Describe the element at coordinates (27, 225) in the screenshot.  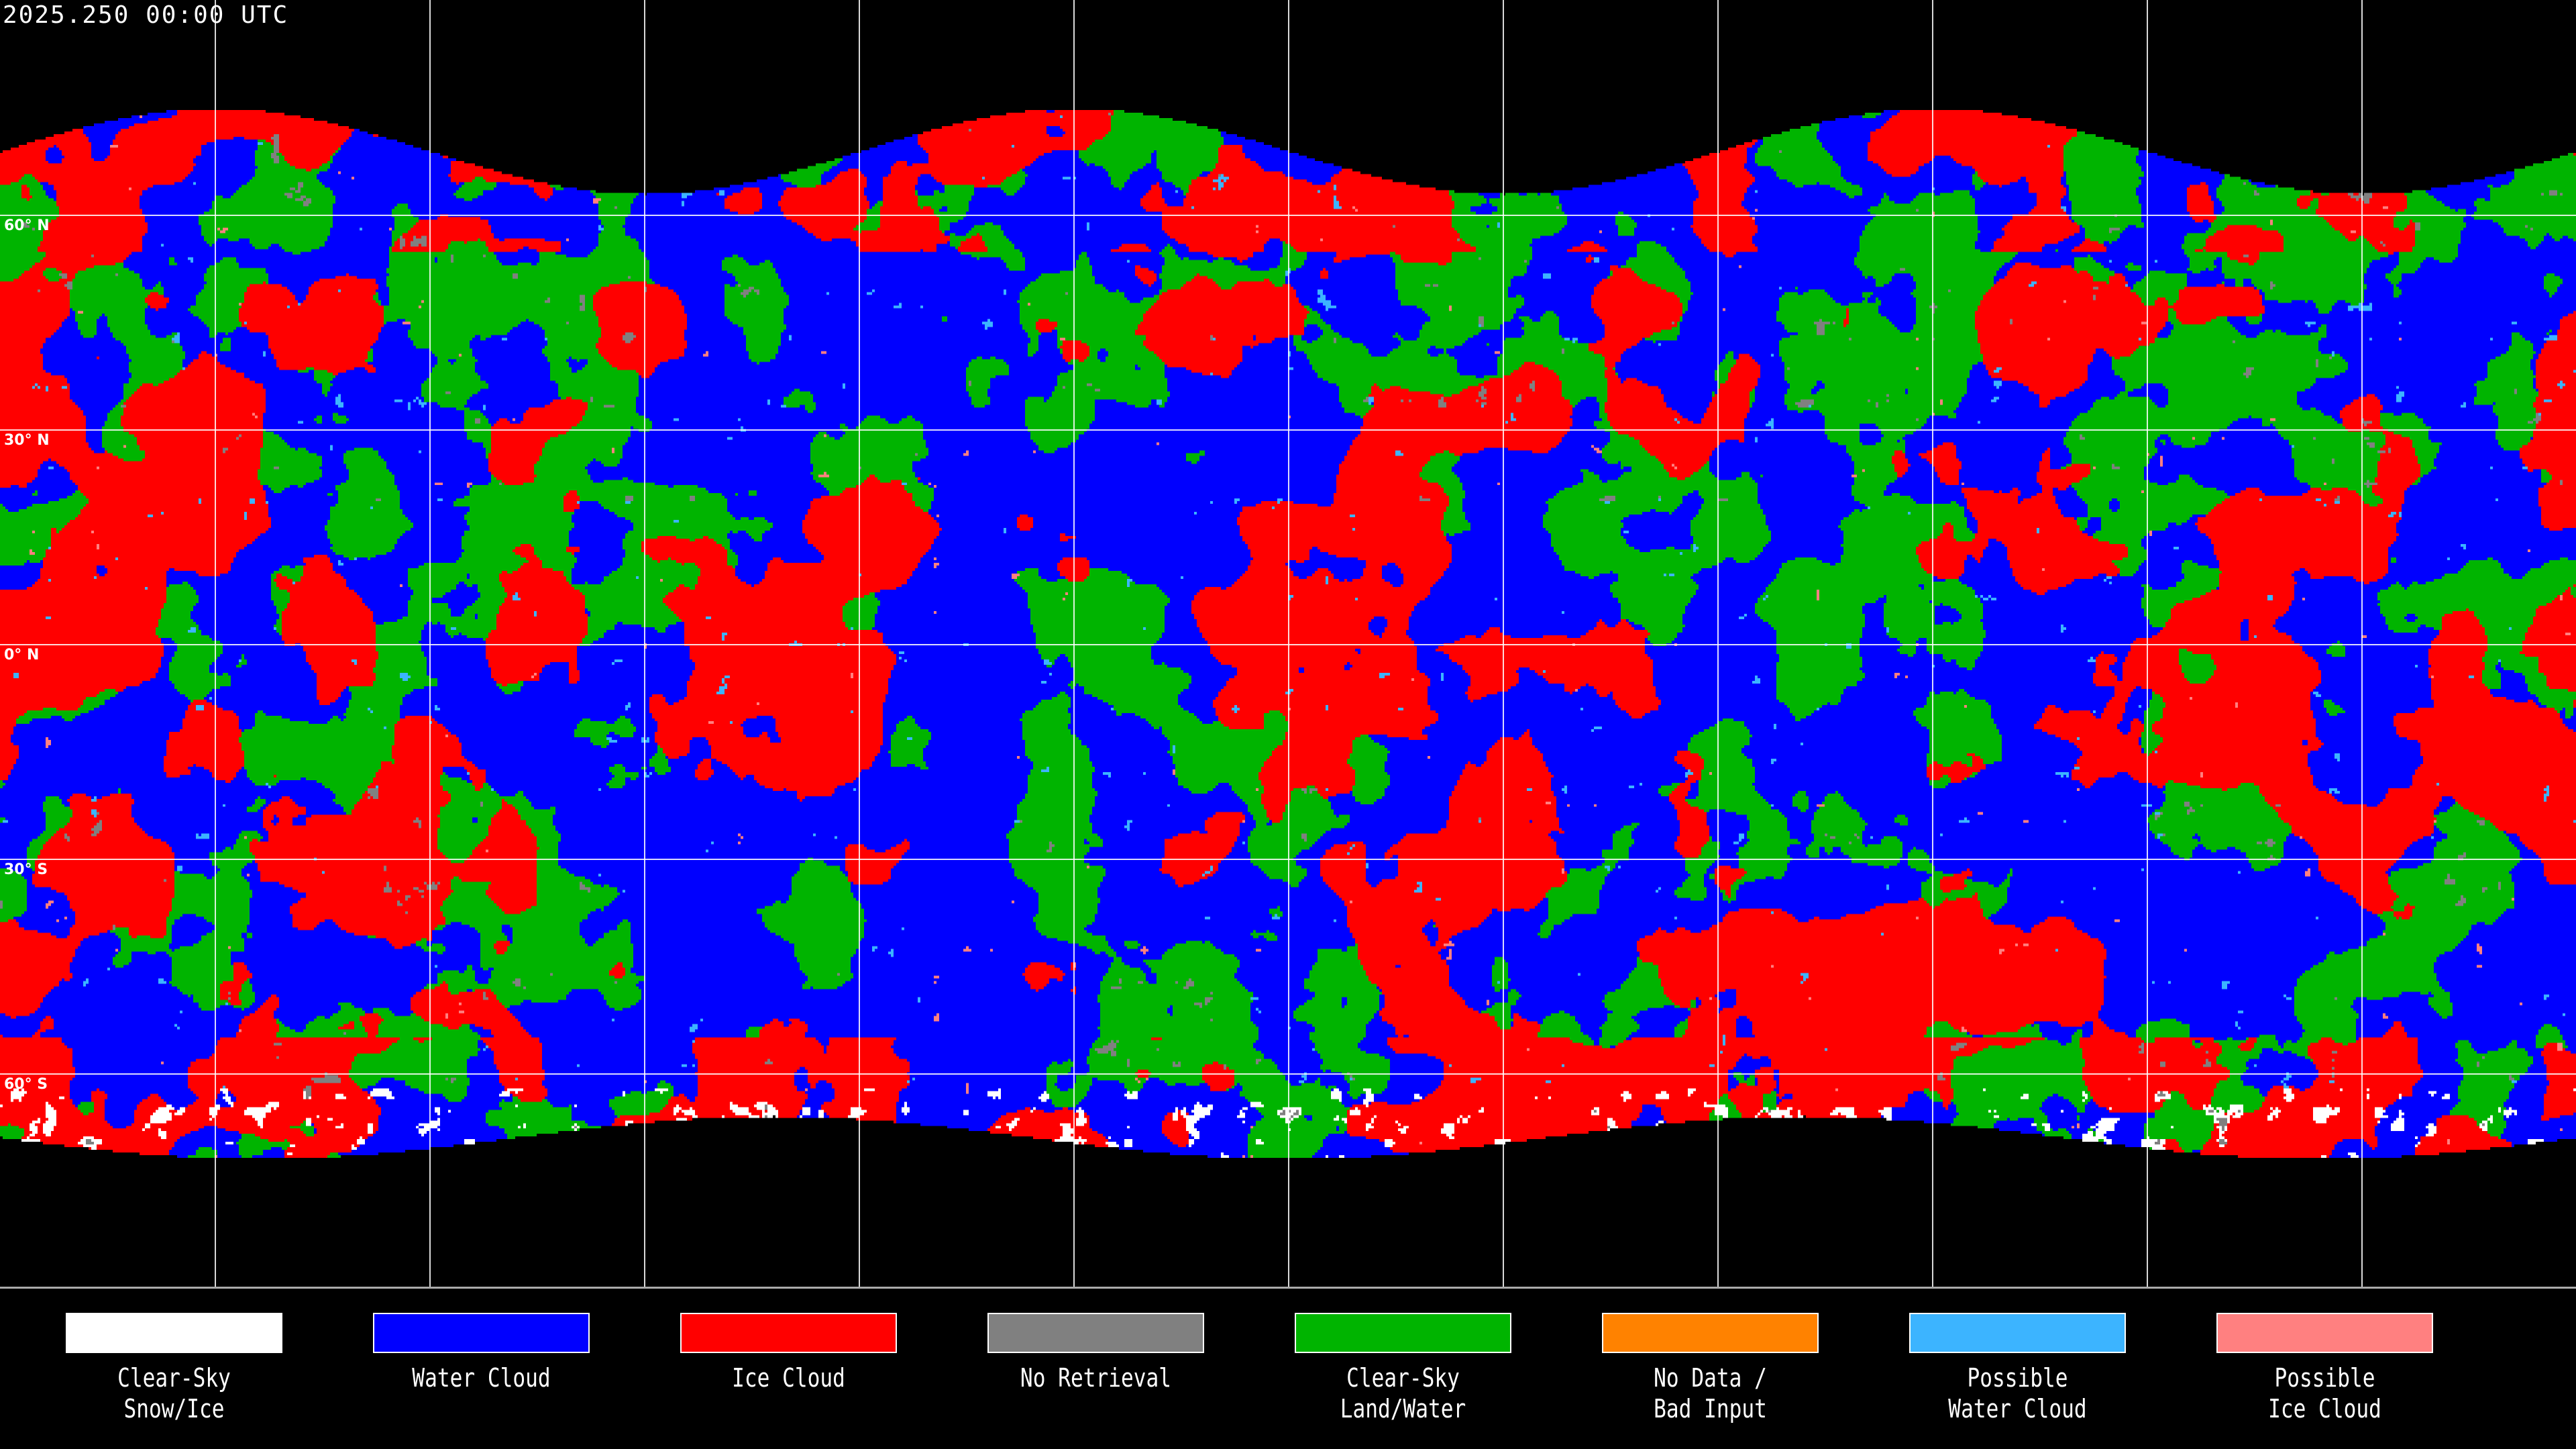
I see `latitude-label: 60° N` at that location.